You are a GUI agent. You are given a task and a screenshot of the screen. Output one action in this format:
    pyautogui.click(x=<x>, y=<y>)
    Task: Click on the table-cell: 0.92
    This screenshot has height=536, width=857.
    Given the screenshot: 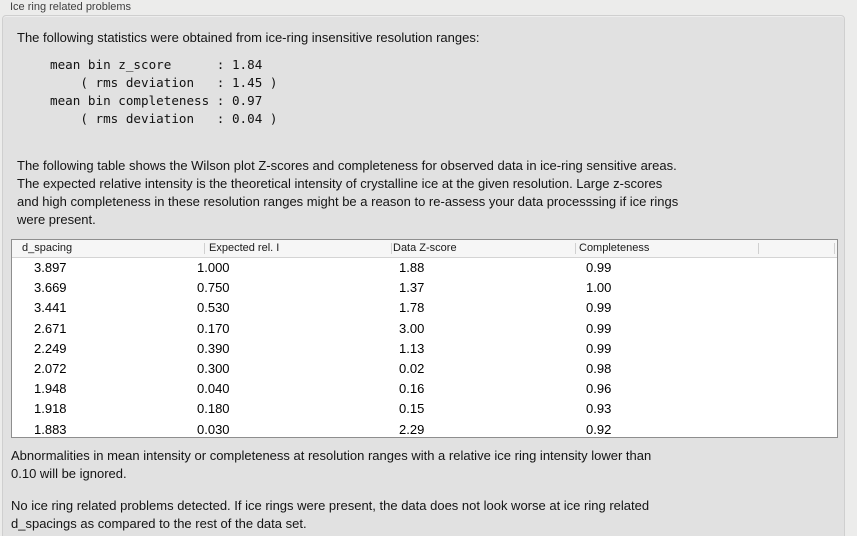 What is the action you would take?
    pyautogui.click(x=599, y=429)
    